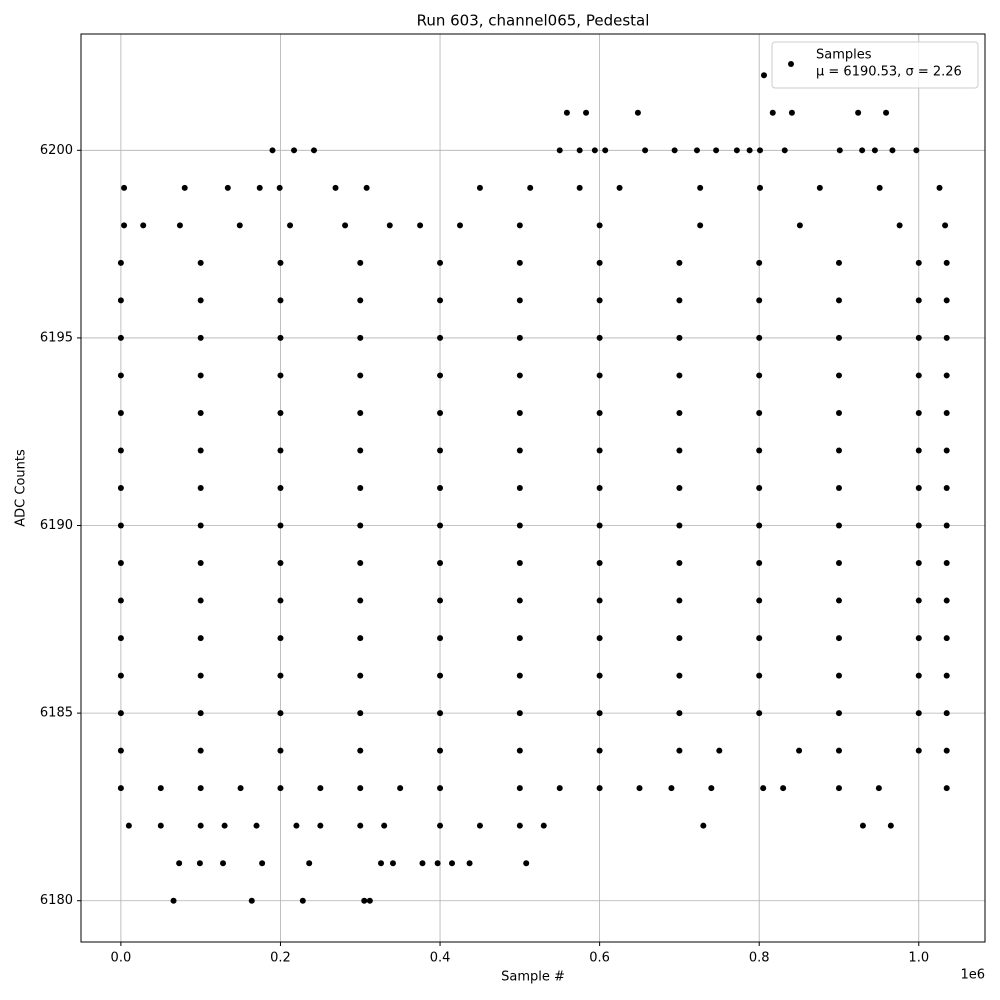  I want to click on x-tick-label: 0.0, so click(121, 958).